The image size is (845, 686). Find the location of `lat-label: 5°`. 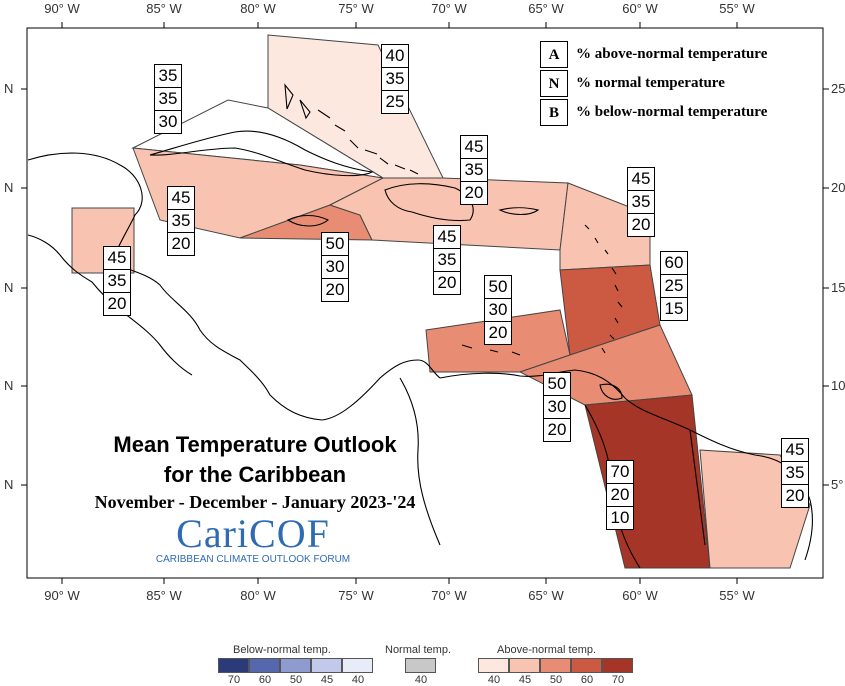

lat-label: 5° is located at coordinates (837, 484).